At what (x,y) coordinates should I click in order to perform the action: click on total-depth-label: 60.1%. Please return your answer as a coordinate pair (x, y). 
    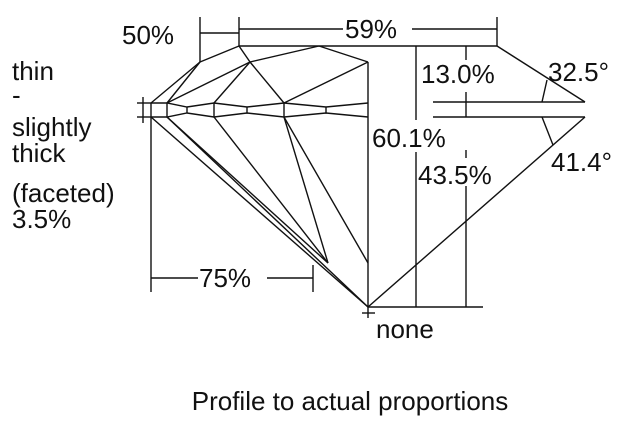
    Looking at the image, I should click on (409, 138).